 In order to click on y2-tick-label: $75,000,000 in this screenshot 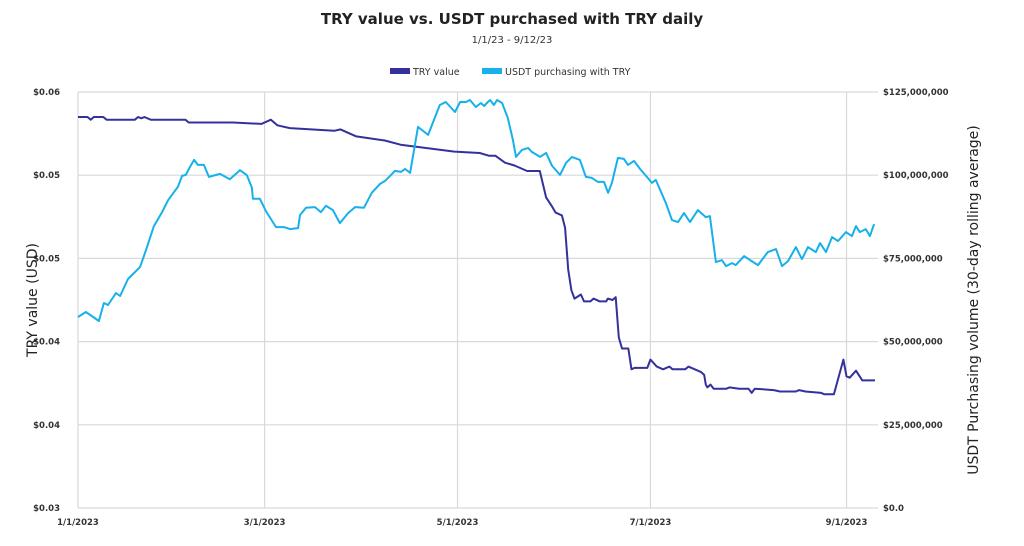, I will do `click(913, 259)`.